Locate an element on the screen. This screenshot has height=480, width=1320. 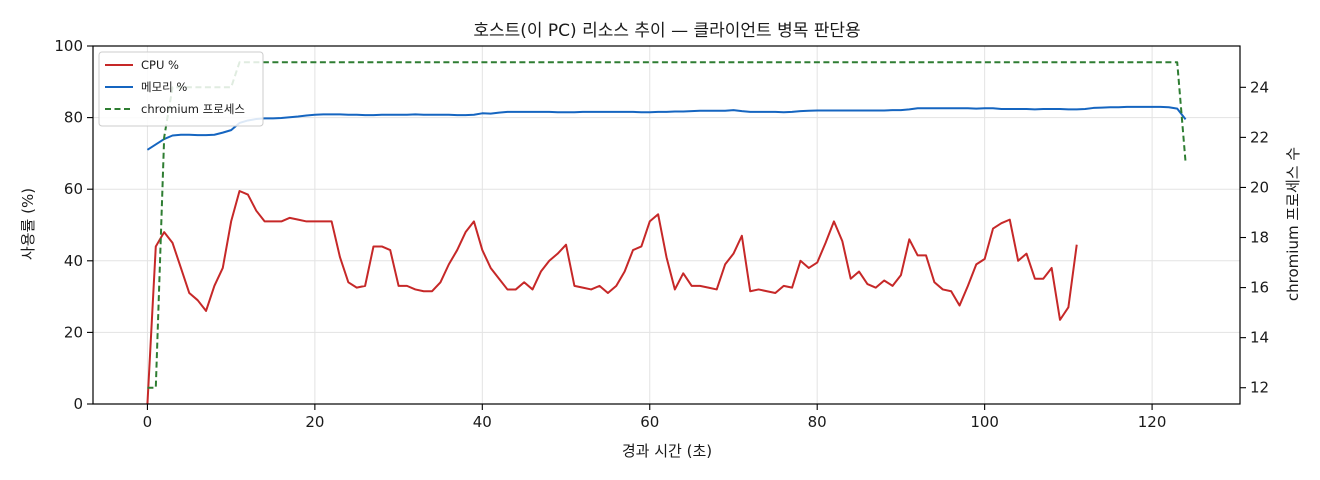
x-tick-label: 100 is located at coordinates (984, 422).